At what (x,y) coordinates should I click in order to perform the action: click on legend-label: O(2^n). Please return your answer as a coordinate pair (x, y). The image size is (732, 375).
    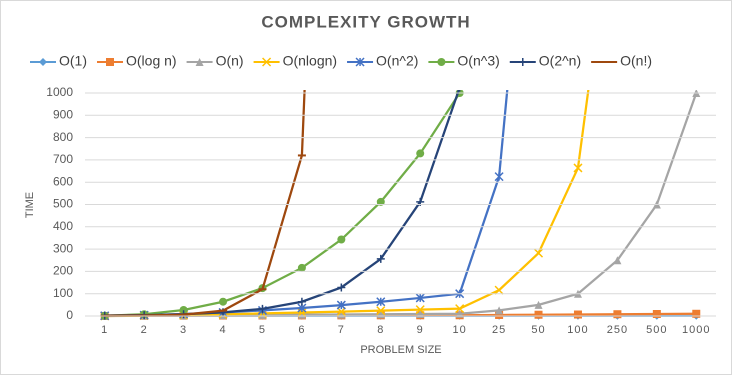
    Looking at the image, I should click on (560, 61).